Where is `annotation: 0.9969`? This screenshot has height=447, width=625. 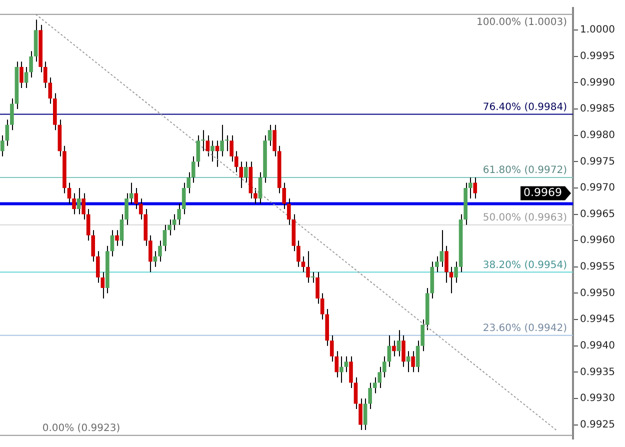 annotation: 0.9969 is located at coordinates (543, 193).